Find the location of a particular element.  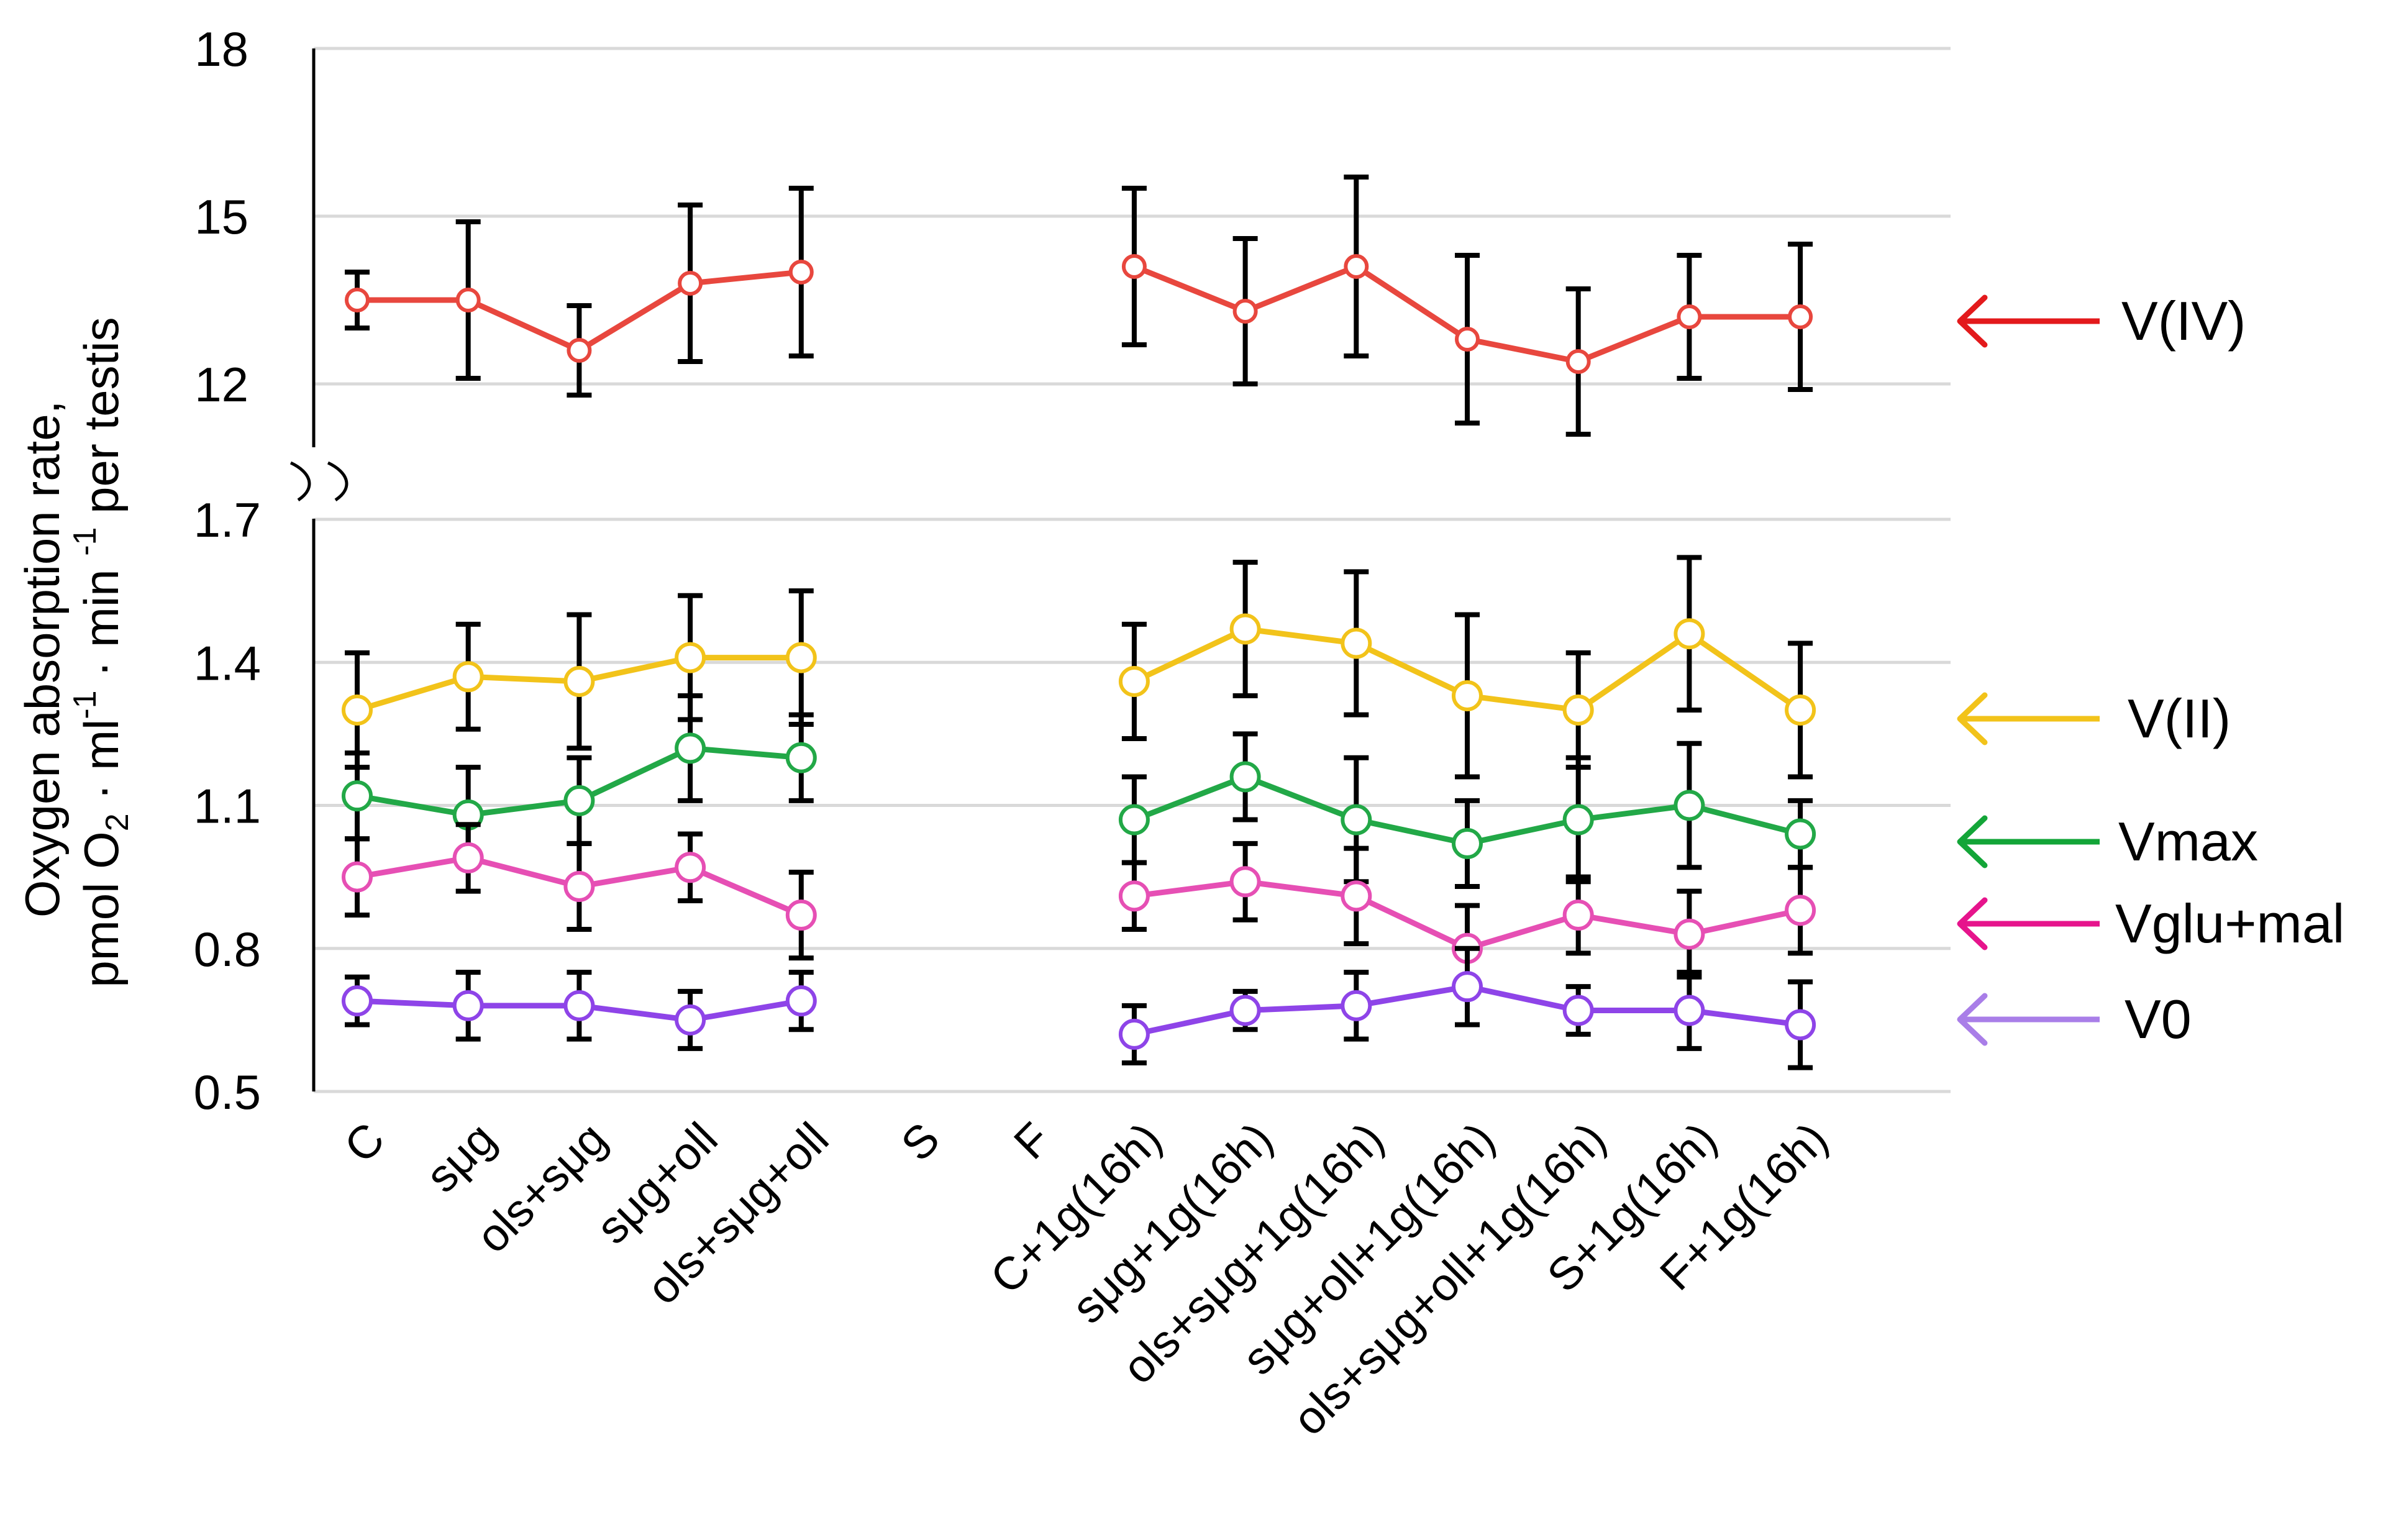

label-Vglu+mal: Vglu+mal is located at coordinates (2150, 923).